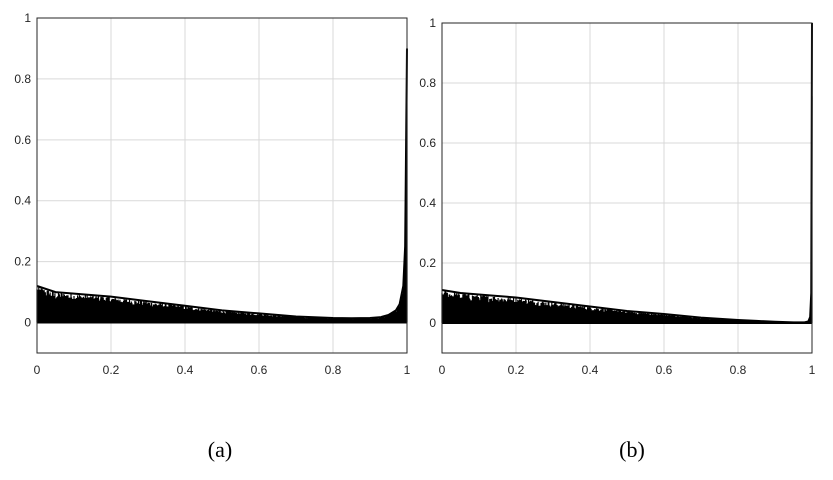  Describe the element at coordinates (220, 449) in the screenshot. I see `panel-caption: (a)` at that location.